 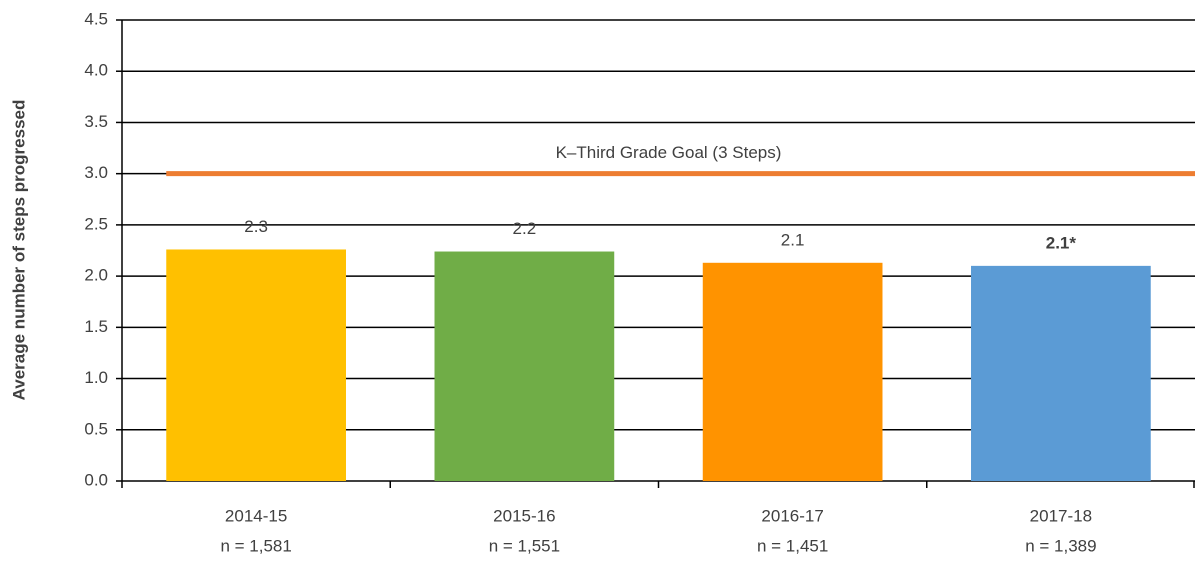 What do you see at coordinates (1060, 545) in the screenshot?
I see `x-tick-note: n = 1,389` at bounding box center [1060, 545].